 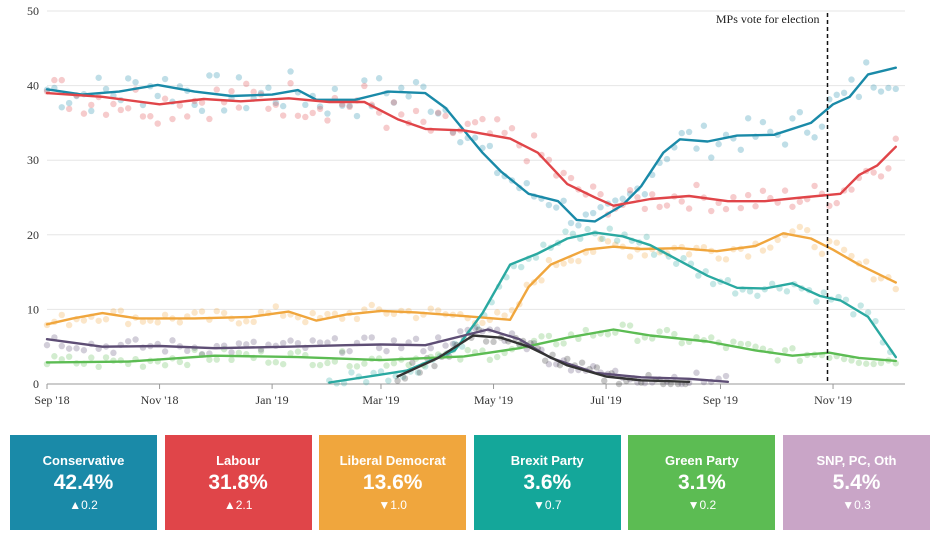 What do you see at coordinates (701, 482) in the screenshot?
I see `card-party-value: 3.1%` at bounding box center [701, 482].